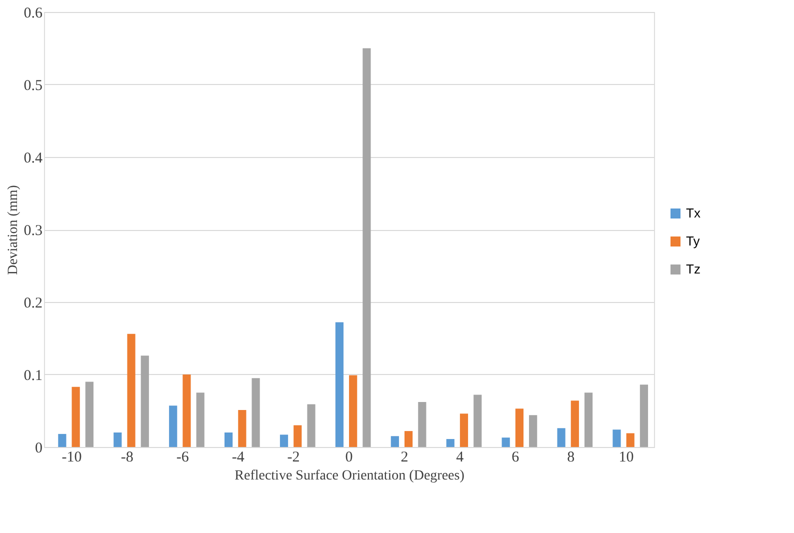 This screenshot has height=533, width=794. I want to click on x-axis-title: Reflective Surface Orientation (Degrees), so click(349, 476).